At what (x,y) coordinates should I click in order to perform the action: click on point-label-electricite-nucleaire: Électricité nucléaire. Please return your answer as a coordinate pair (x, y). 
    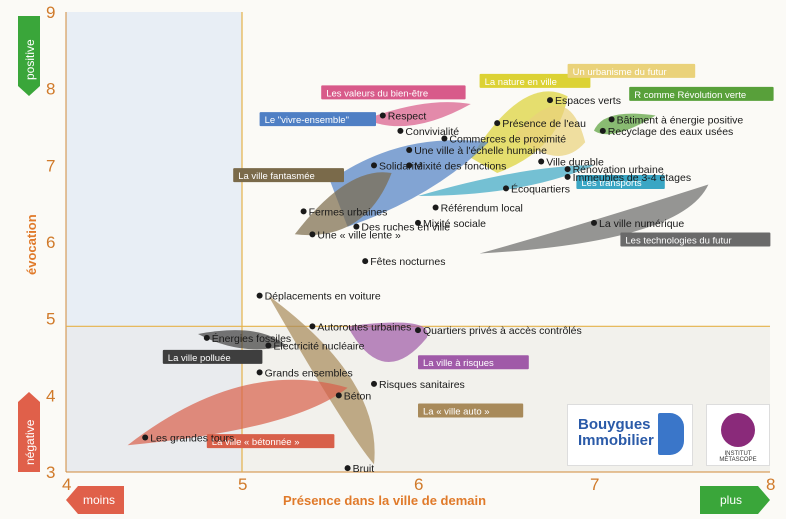
    Looking at the image, I should click on (318, 346).